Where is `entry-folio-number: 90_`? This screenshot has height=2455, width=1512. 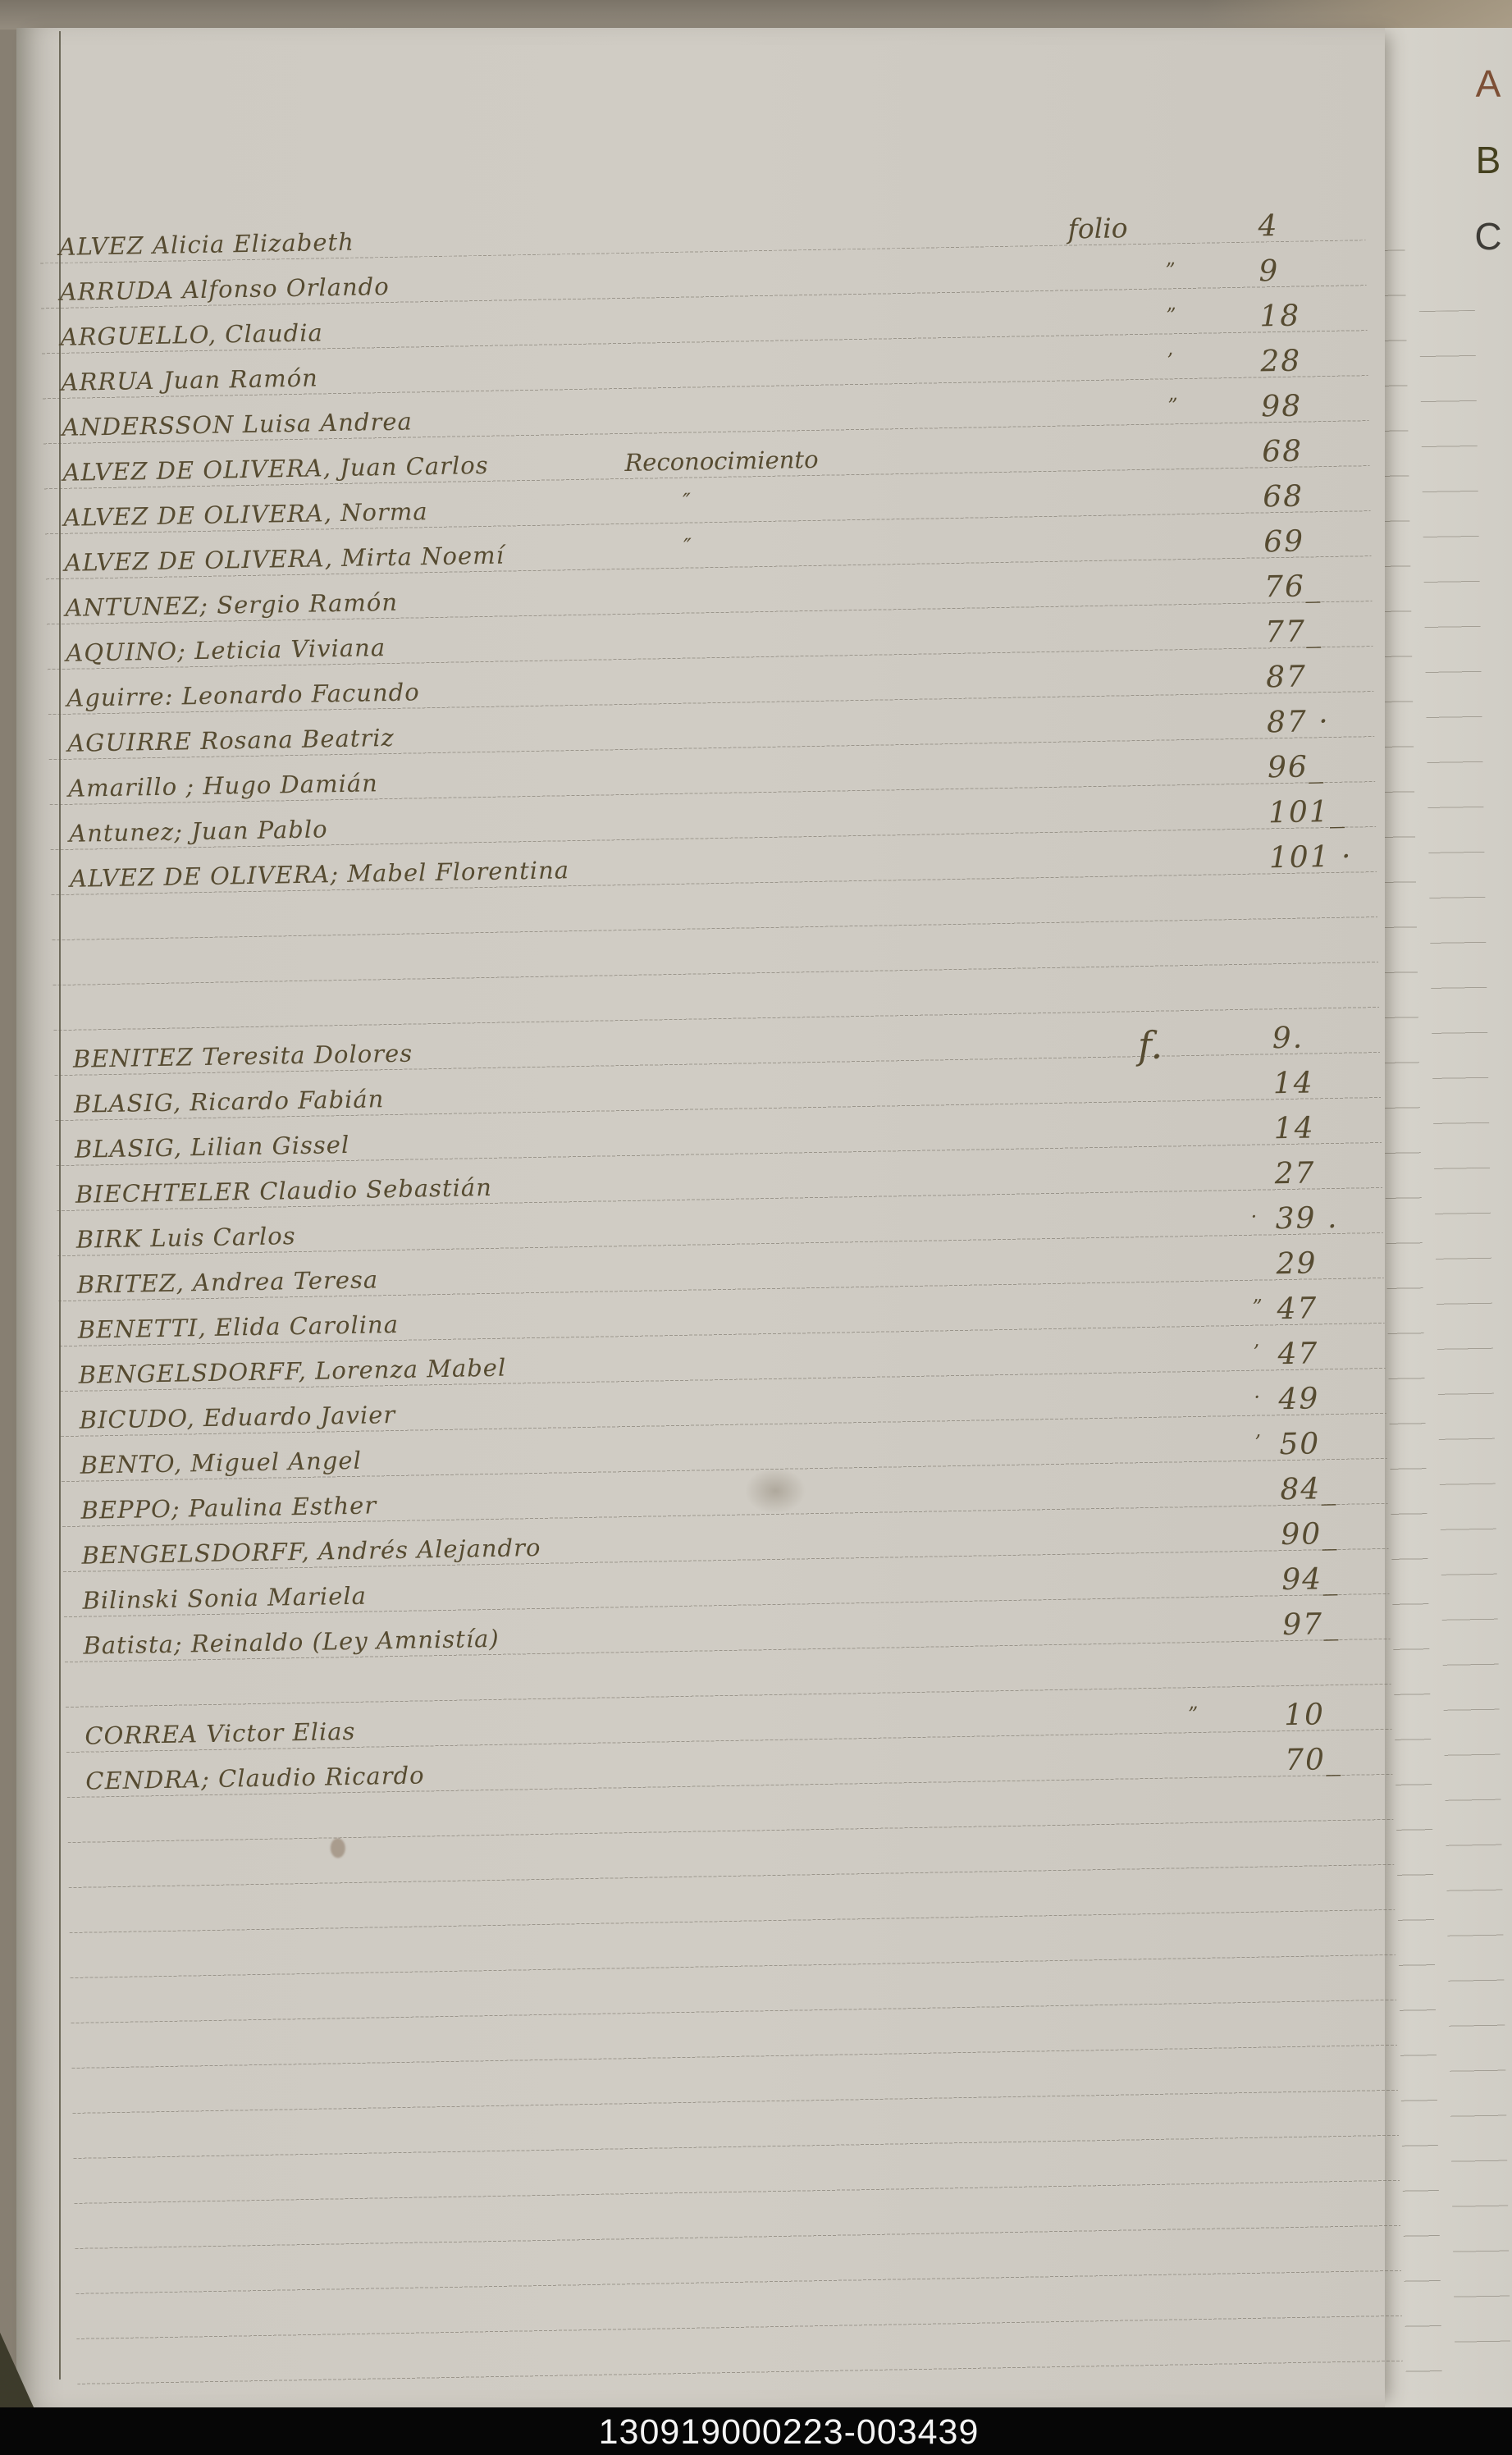 entry-folio-number: 90_ is located at coordinates (1309, 1534).